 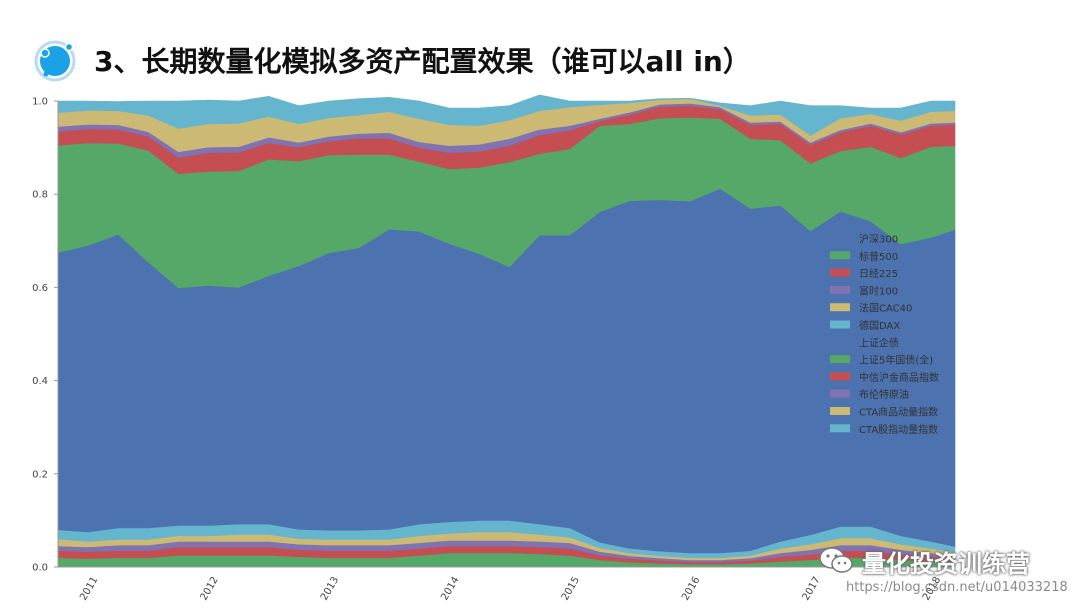 What do you see at coordinates (40, 102) in the screenshot?
I see `y-tick-label: 1.0` at bounding box center [40, 102].